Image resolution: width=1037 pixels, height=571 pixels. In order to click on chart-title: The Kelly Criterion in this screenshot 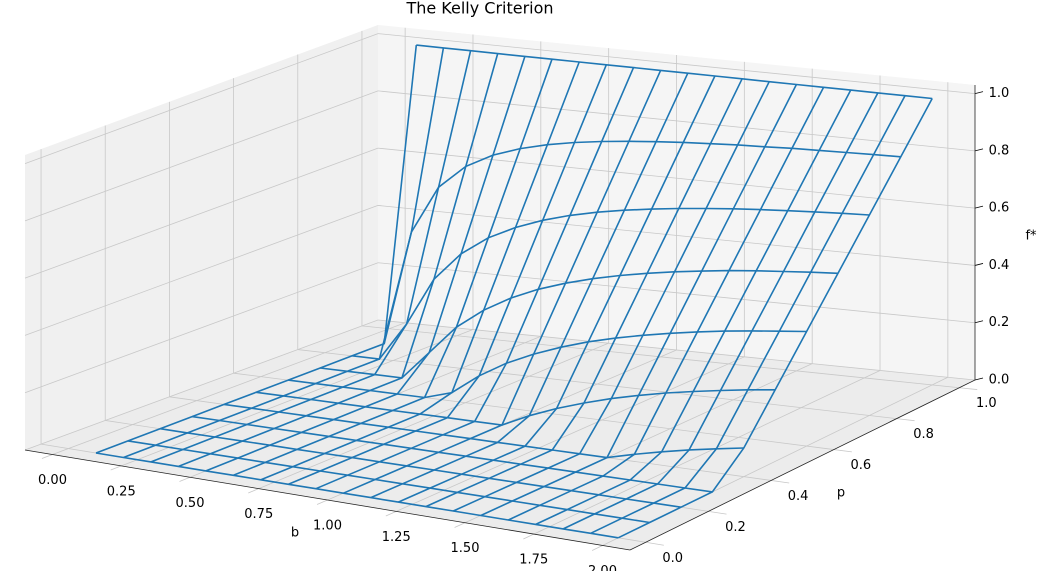, I will do `click(479, 9)`.